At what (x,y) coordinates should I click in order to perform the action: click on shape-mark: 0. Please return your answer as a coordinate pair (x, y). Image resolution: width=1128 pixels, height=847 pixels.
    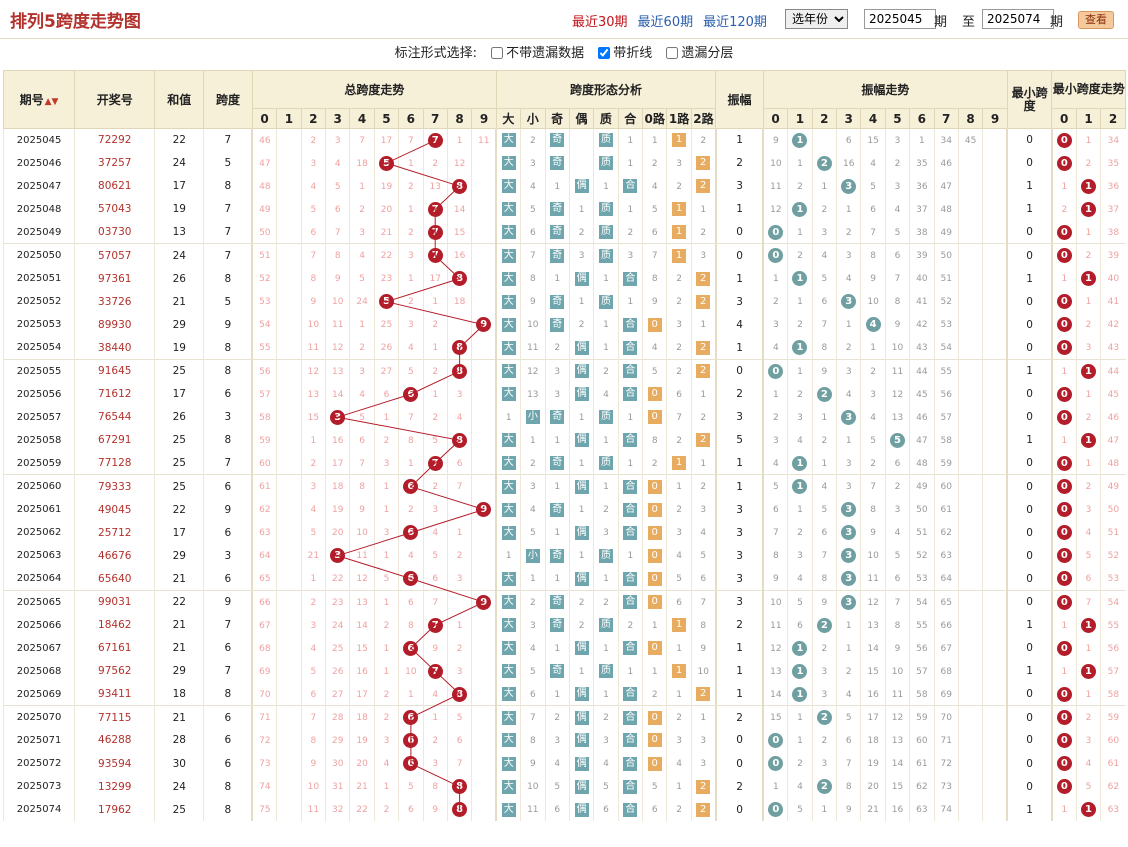
    Looking at the image, I should click on (654, 740).